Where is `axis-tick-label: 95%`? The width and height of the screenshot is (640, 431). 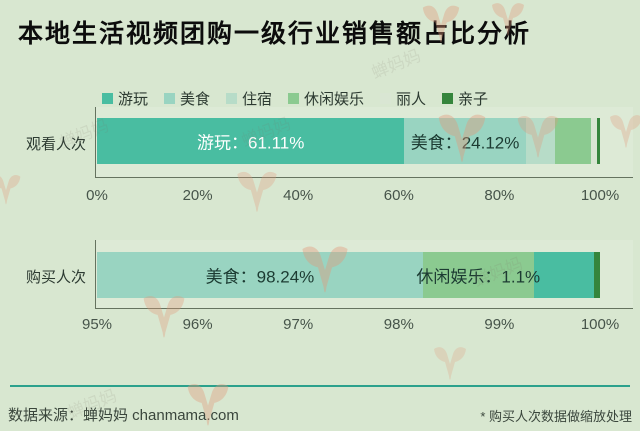
axis-tick-label: 95% is located at coordinates (97, 324).